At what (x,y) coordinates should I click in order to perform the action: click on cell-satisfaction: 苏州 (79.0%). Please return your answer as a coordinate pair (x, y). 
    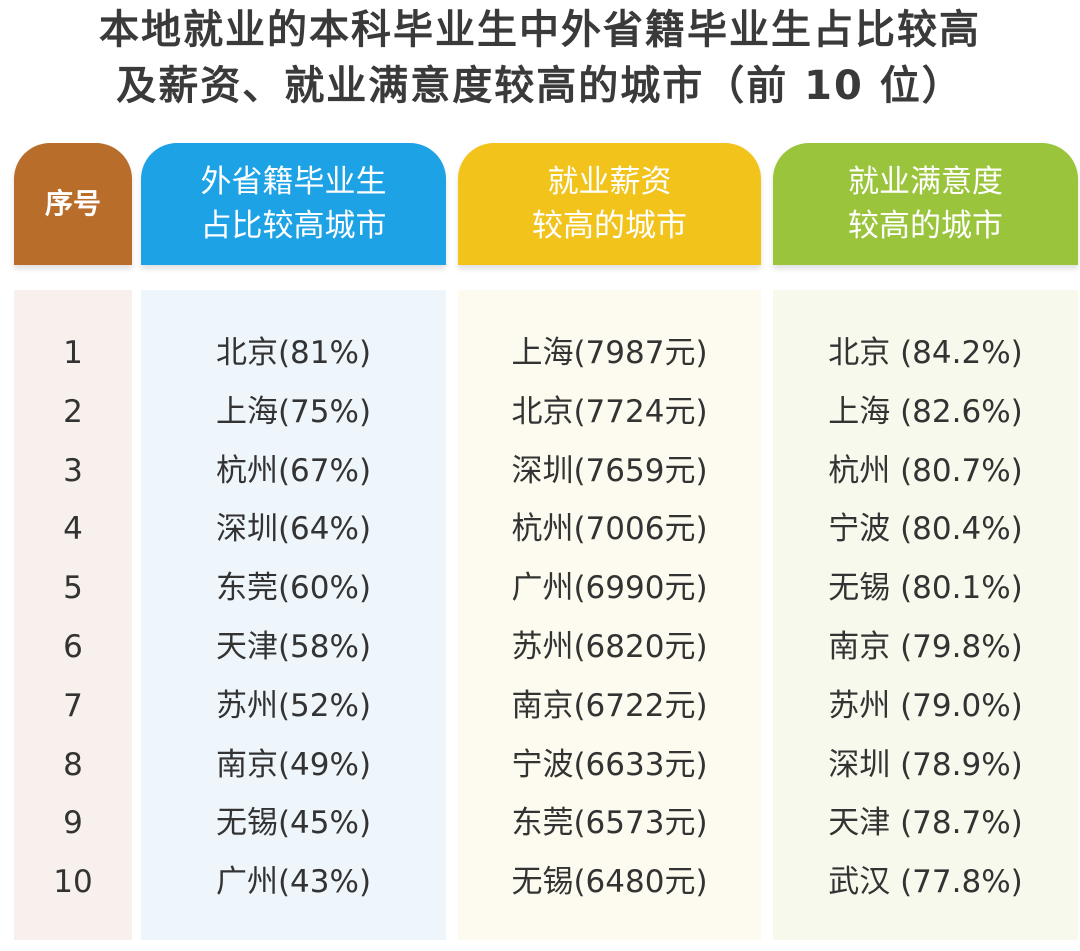
    Looking at the image, I should click on (925, 705).